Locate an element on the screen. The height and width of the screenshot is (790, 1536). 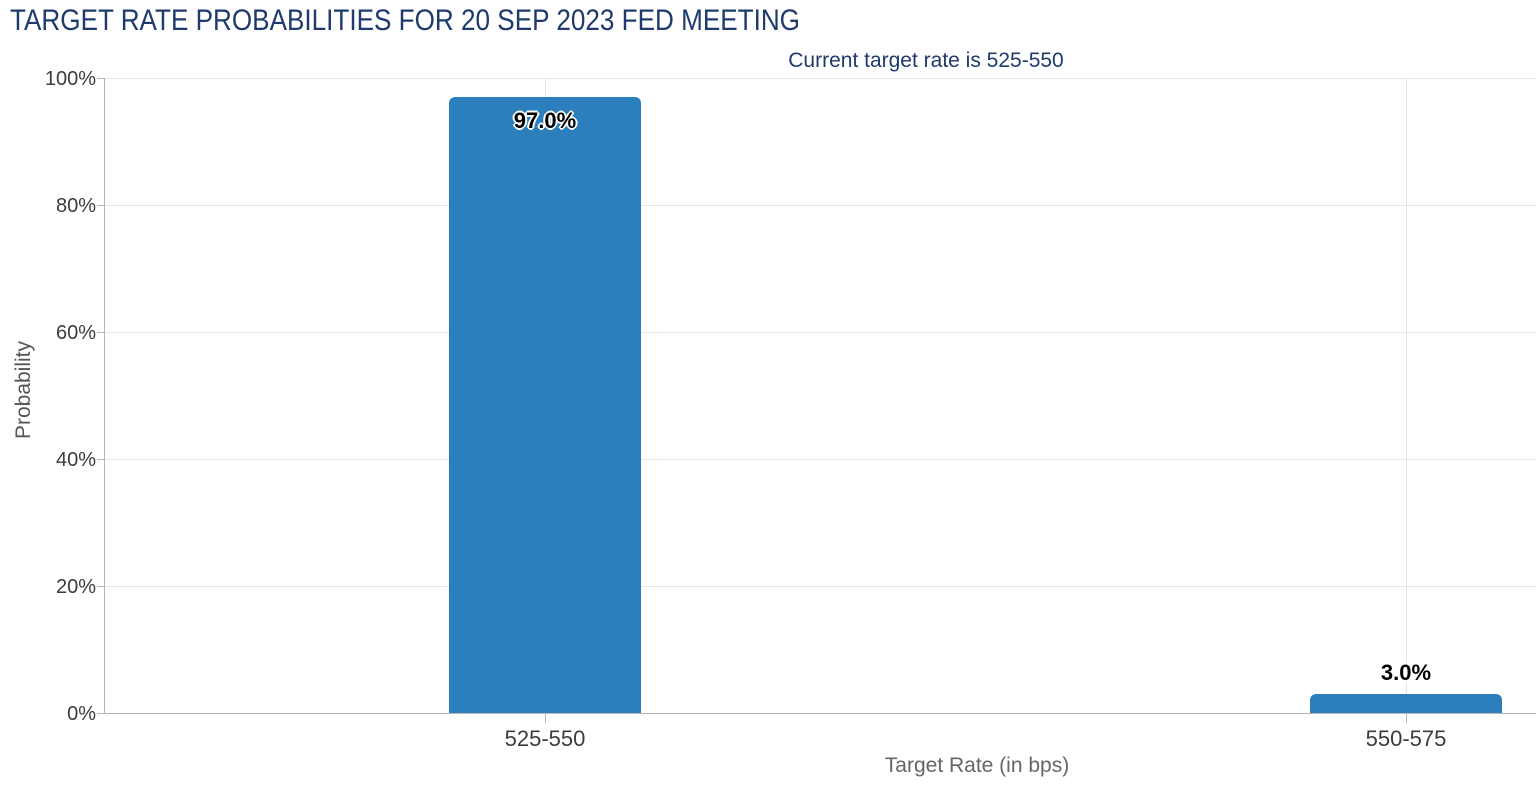
x-tick-label: 550-575 is located at coordinates (1406, 738).